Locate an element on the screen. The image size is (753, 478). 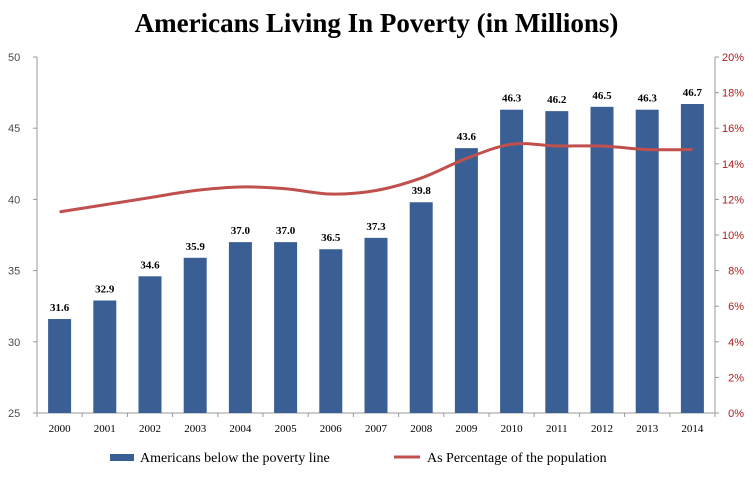
y-right-tick-label: 12% is located at coordinates (733, 200).